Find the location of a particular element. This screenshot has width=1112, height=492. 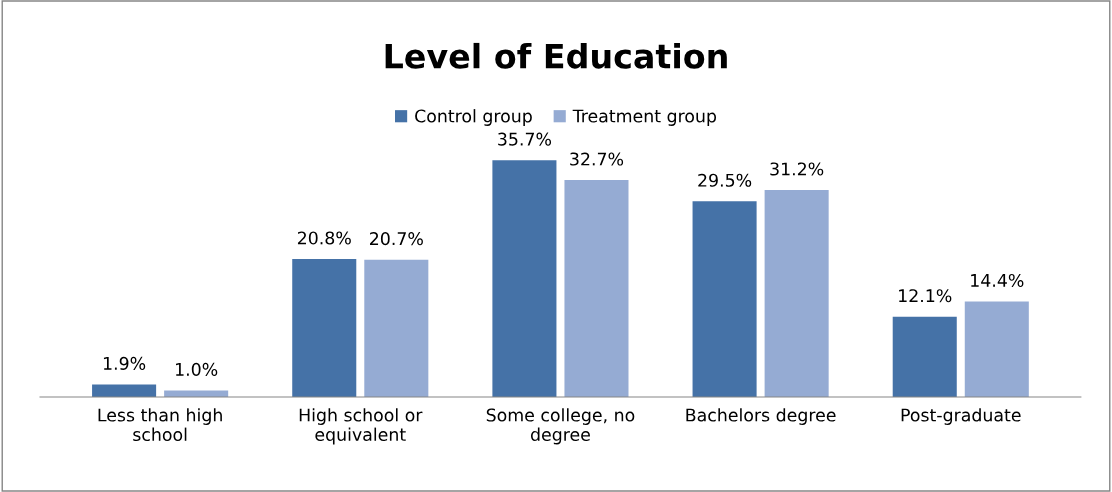

data-label: 20.8% is located at coordinates (324, 238).